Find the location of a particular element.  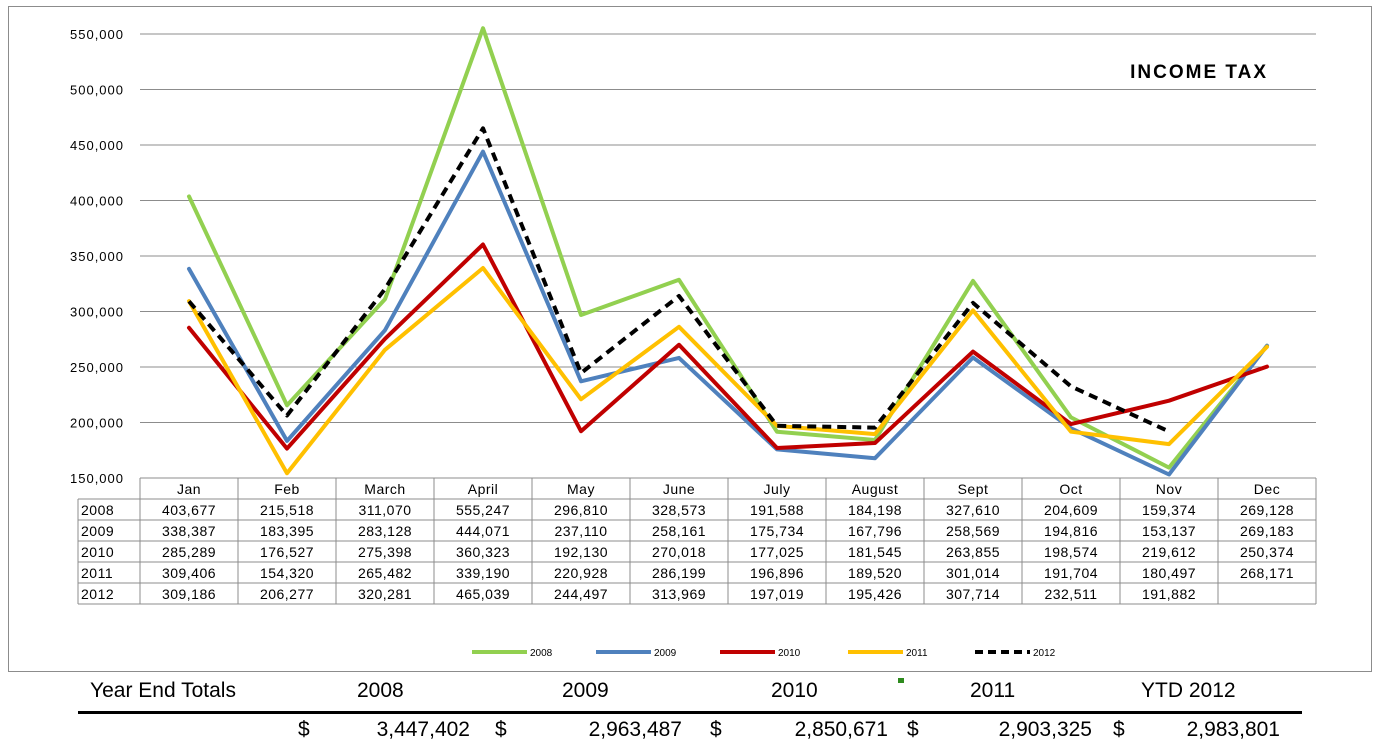

table-cell-value: 192,130 is located at coordinates (581, 552).